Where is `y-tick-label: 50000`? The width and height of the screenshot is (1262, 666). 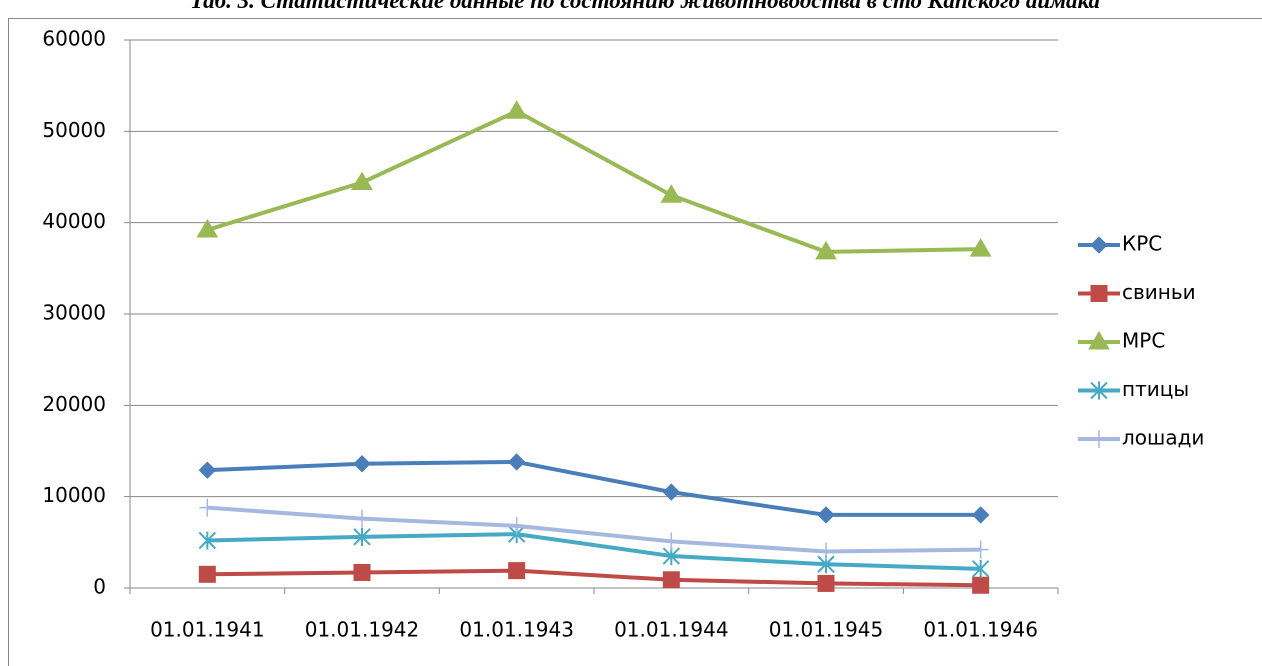
y-tick-label: 50000 is located at coordinates (74, 130).